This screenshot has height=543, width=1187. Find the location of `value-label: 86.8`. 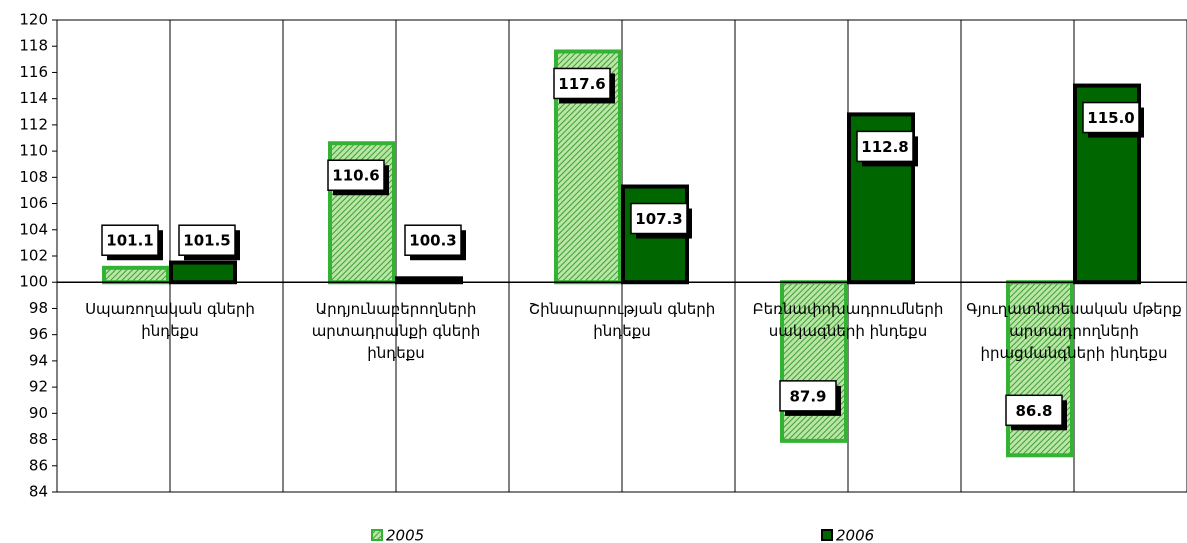

value-label: 86.8 is located at coordinates (1033, 411).